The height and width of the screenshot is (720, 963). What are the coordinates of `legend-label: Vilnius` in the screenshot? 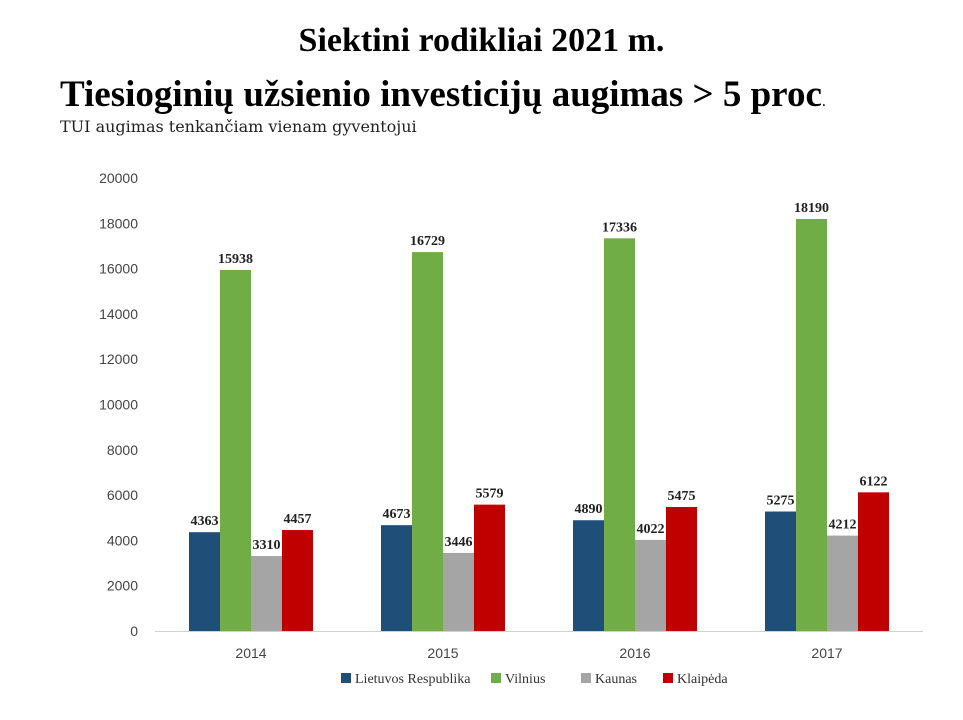 It's located at (525, 679).